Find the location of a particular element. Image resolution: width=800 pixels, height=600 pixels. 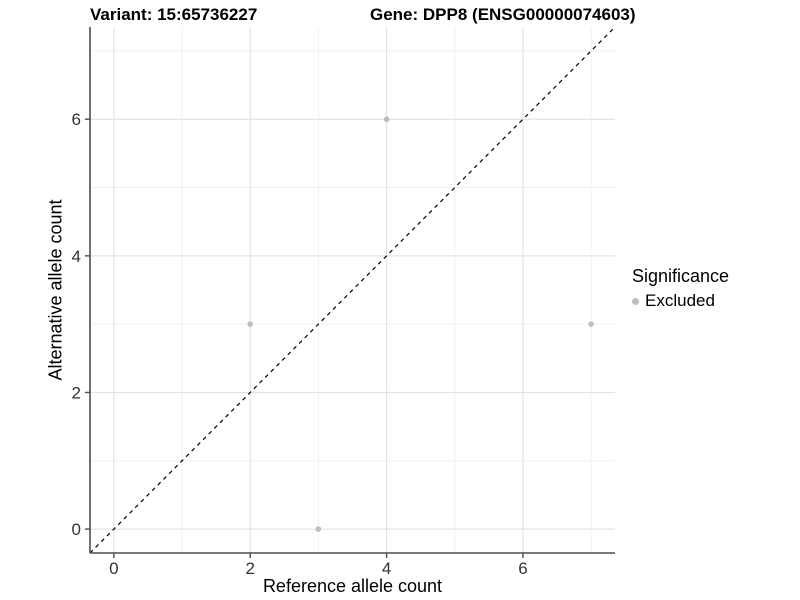

y-axis-title: Alternative allele count is located at coordinates (55, 290).